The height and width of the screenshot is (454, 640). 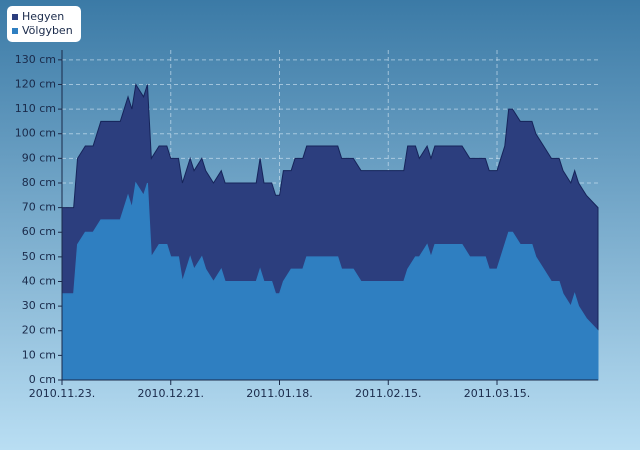 I want to click on y-tick-label: 110 cm, so click(x=35, y=108).